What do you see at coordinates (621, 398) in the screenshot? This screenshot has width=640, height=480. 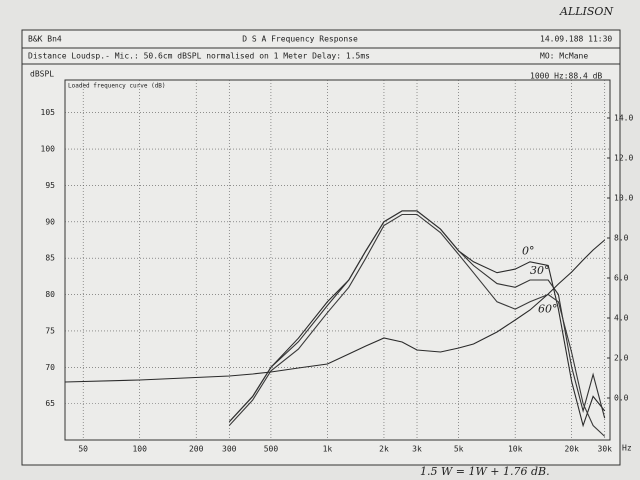 I see `y2-tick-label: 0.0` at bounding box center [621, 398].